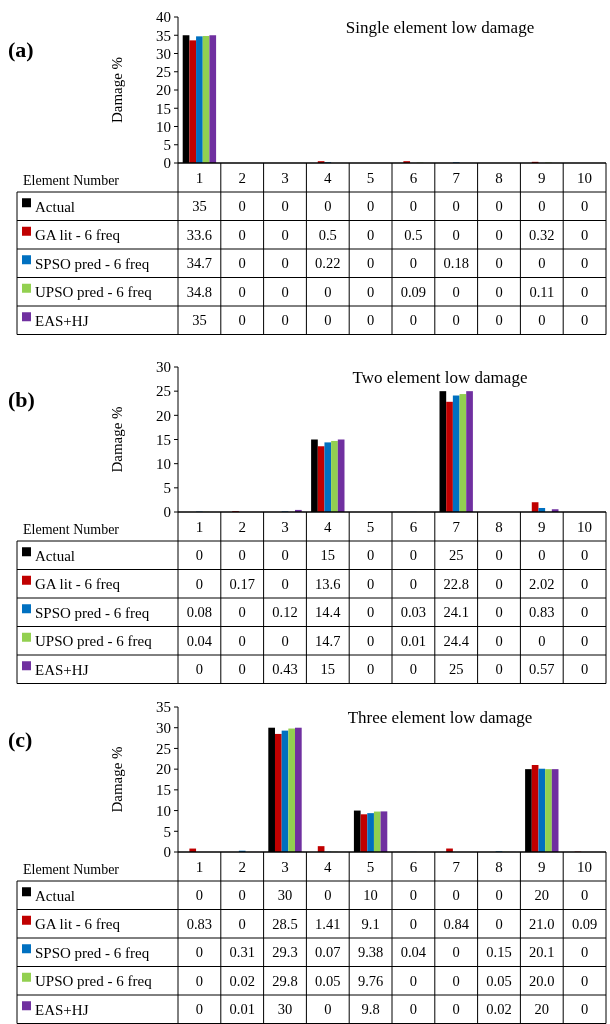 This screenshot has height=1024, width=610. I want to click on data-label: 9.1, so click(370, 923).